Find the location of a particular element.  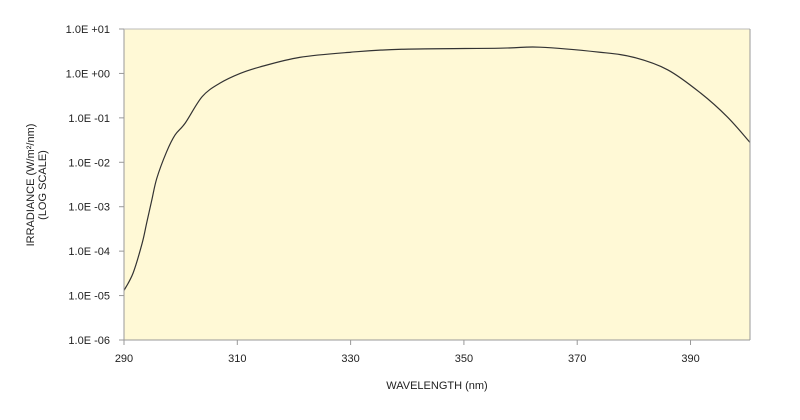

x-axis-label: WAVELENGTH (nm) is located at coordinates (436, 386).